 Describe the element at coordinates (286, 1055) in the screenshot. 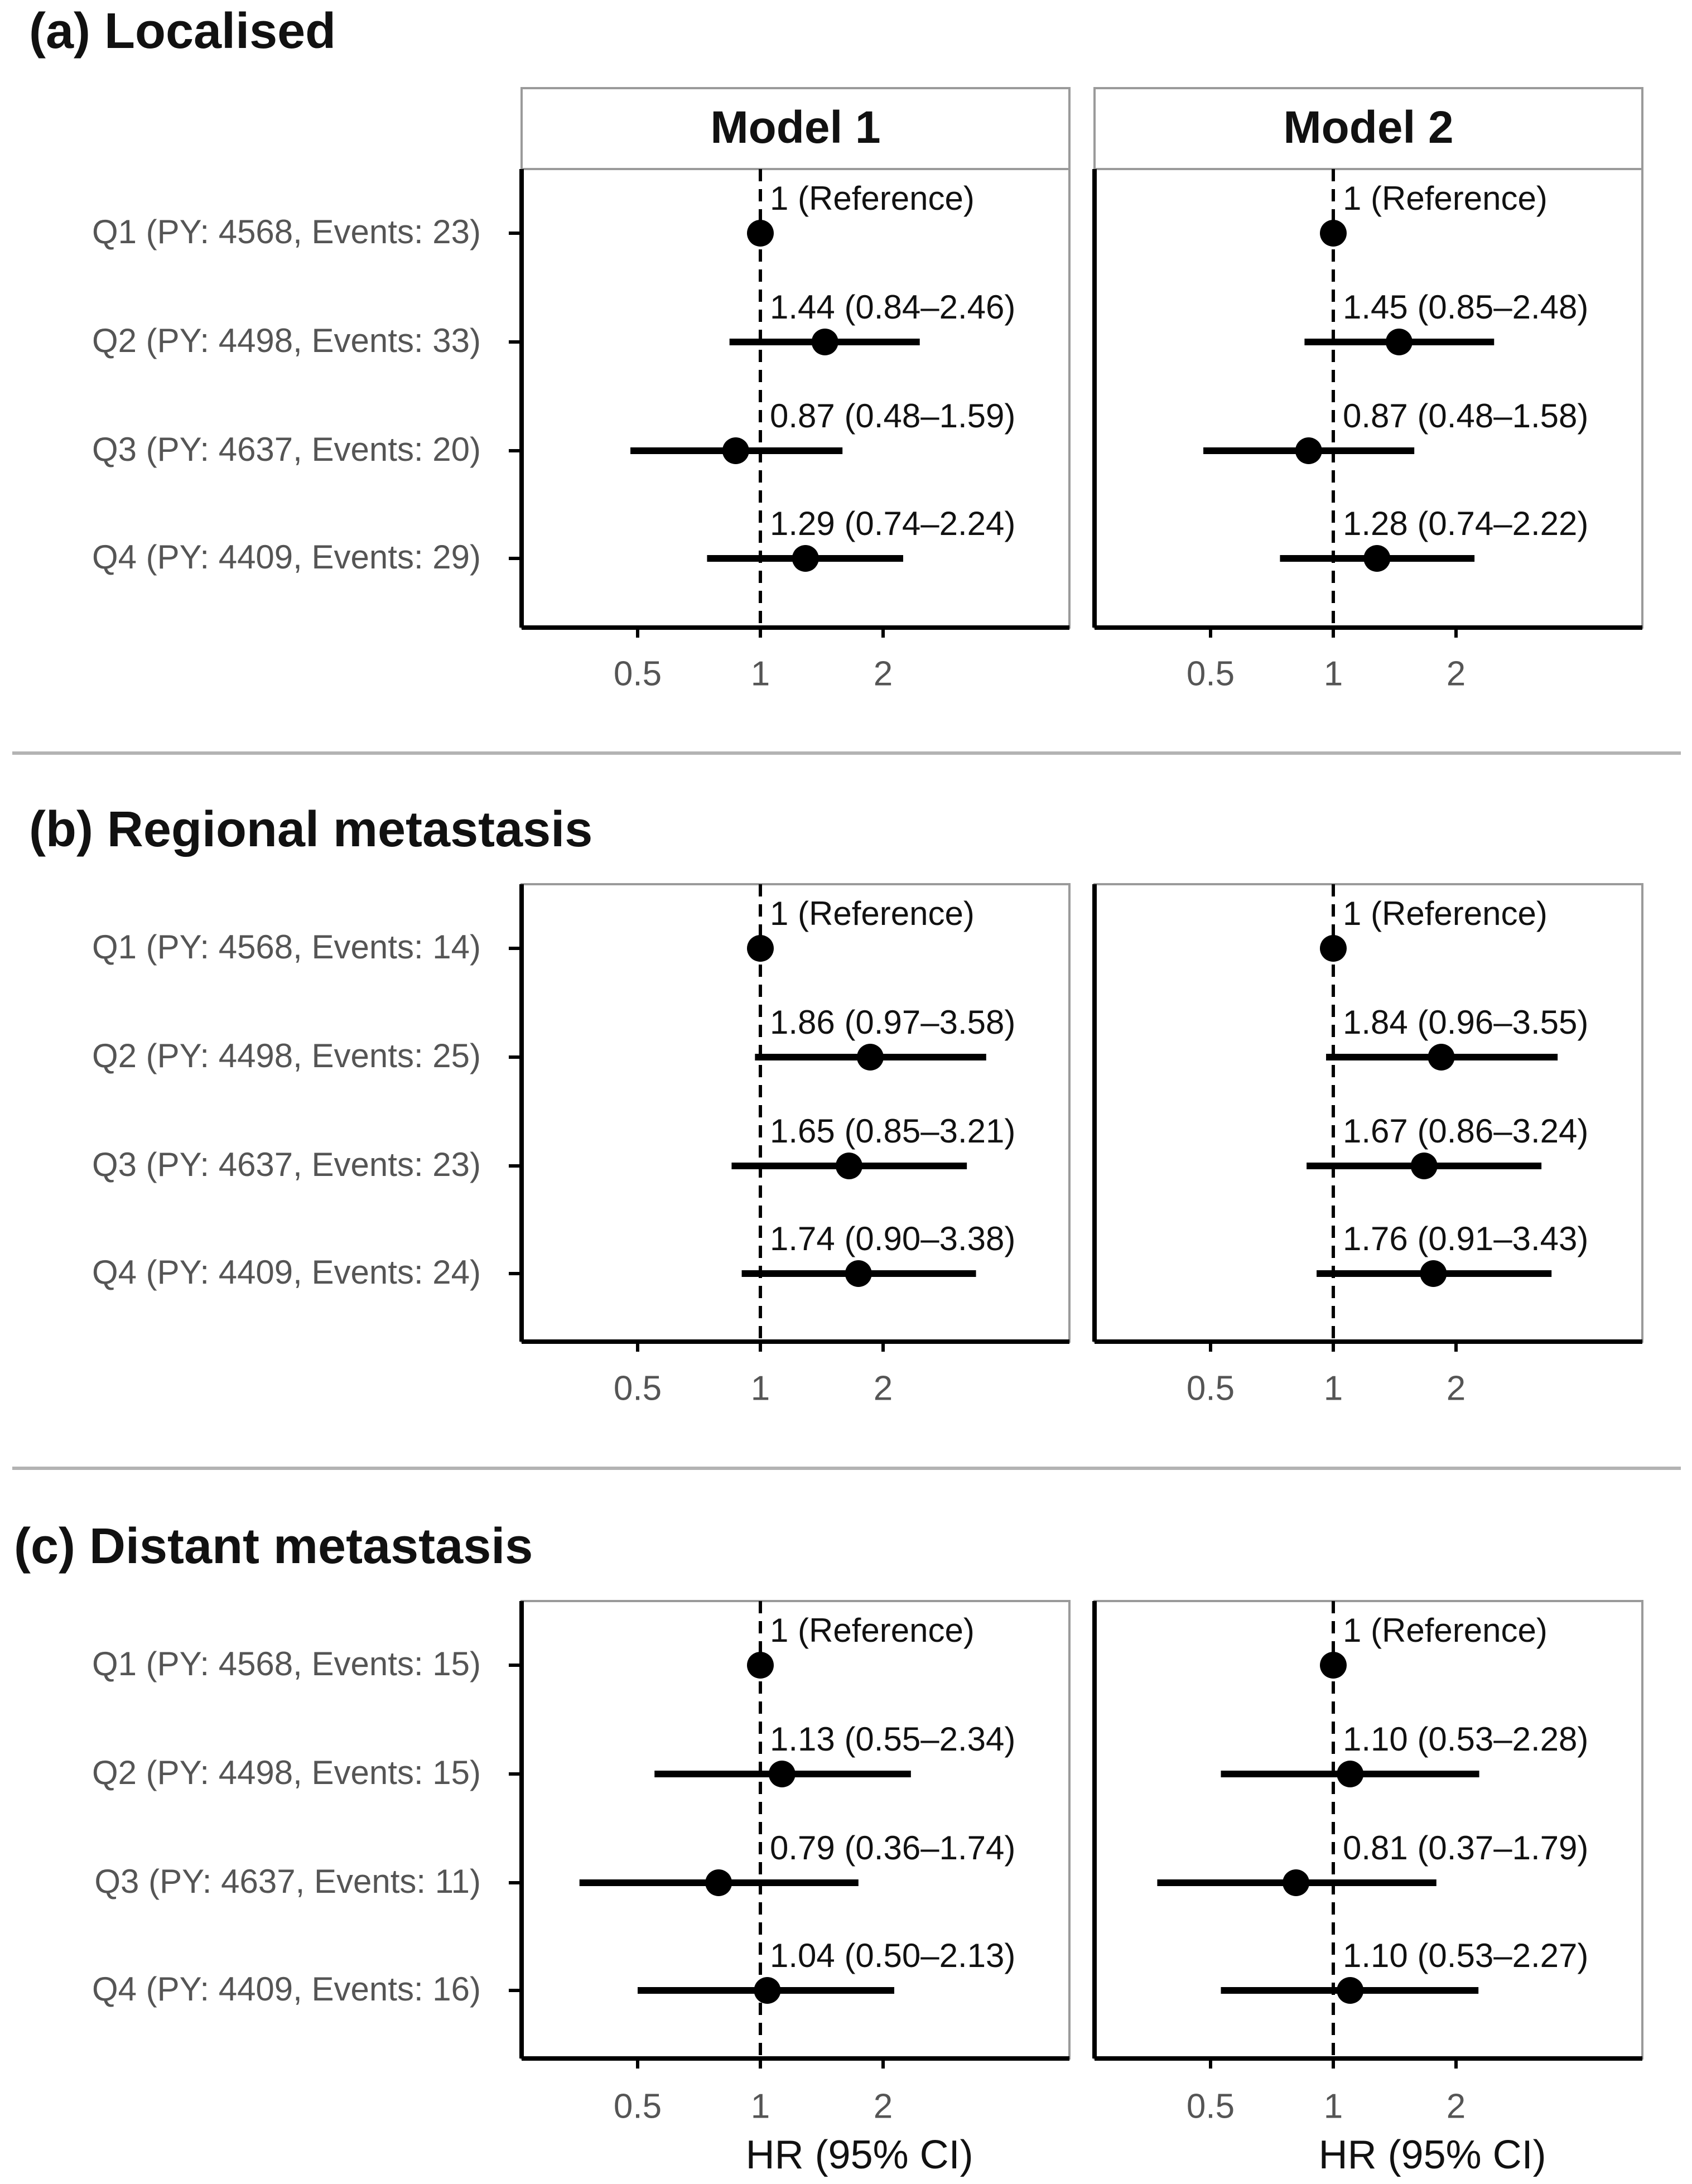

I see `row-label: Q2 (PY: 4498, Events: 25)` at that location.